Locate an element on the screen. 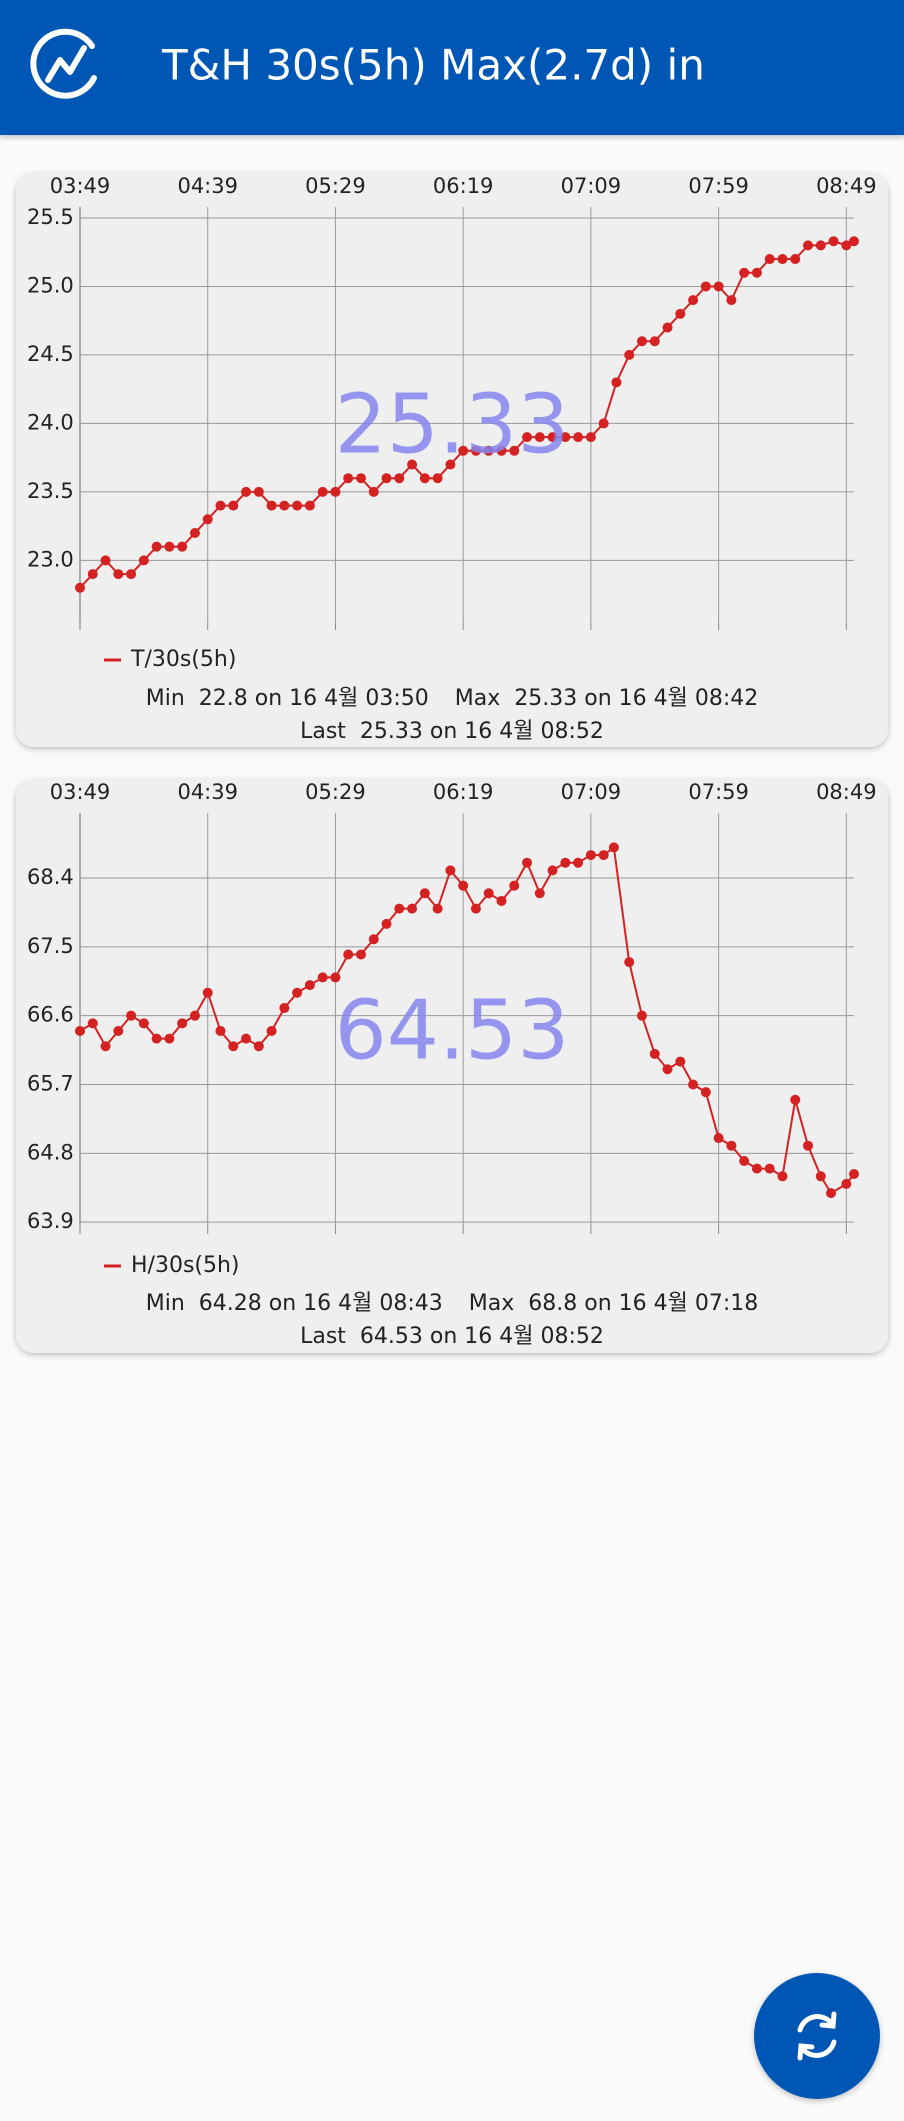  stat-min-label: Min is located at coordinates (165, 698).